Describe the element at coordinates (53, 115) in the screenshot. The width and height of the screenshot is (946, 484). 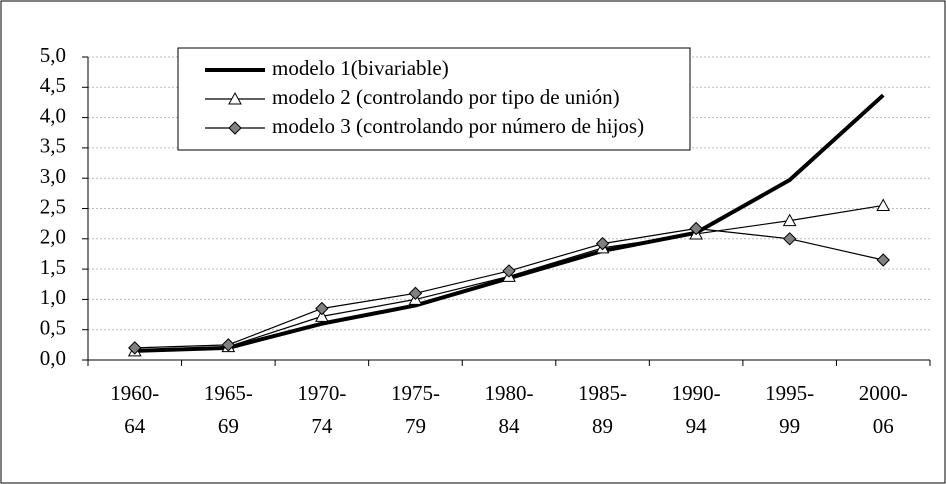
I see `y-tick-label: 4,0` at that location.